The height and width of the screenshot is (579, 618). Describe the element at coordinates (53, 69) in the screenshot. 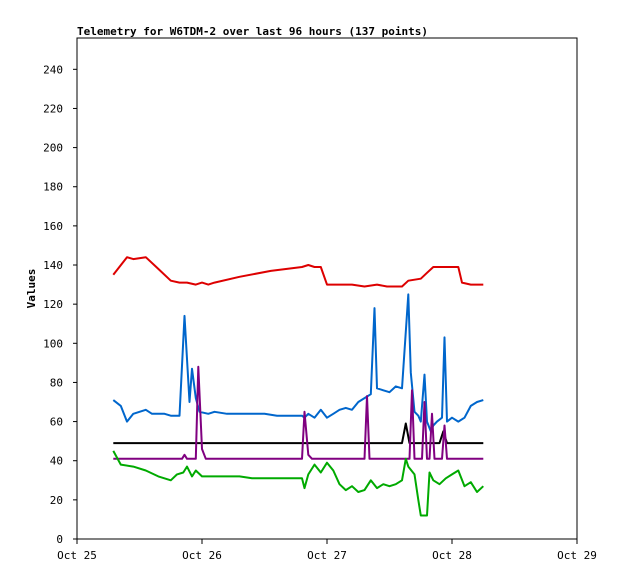

I see `y-tick-label: 240` at that location.